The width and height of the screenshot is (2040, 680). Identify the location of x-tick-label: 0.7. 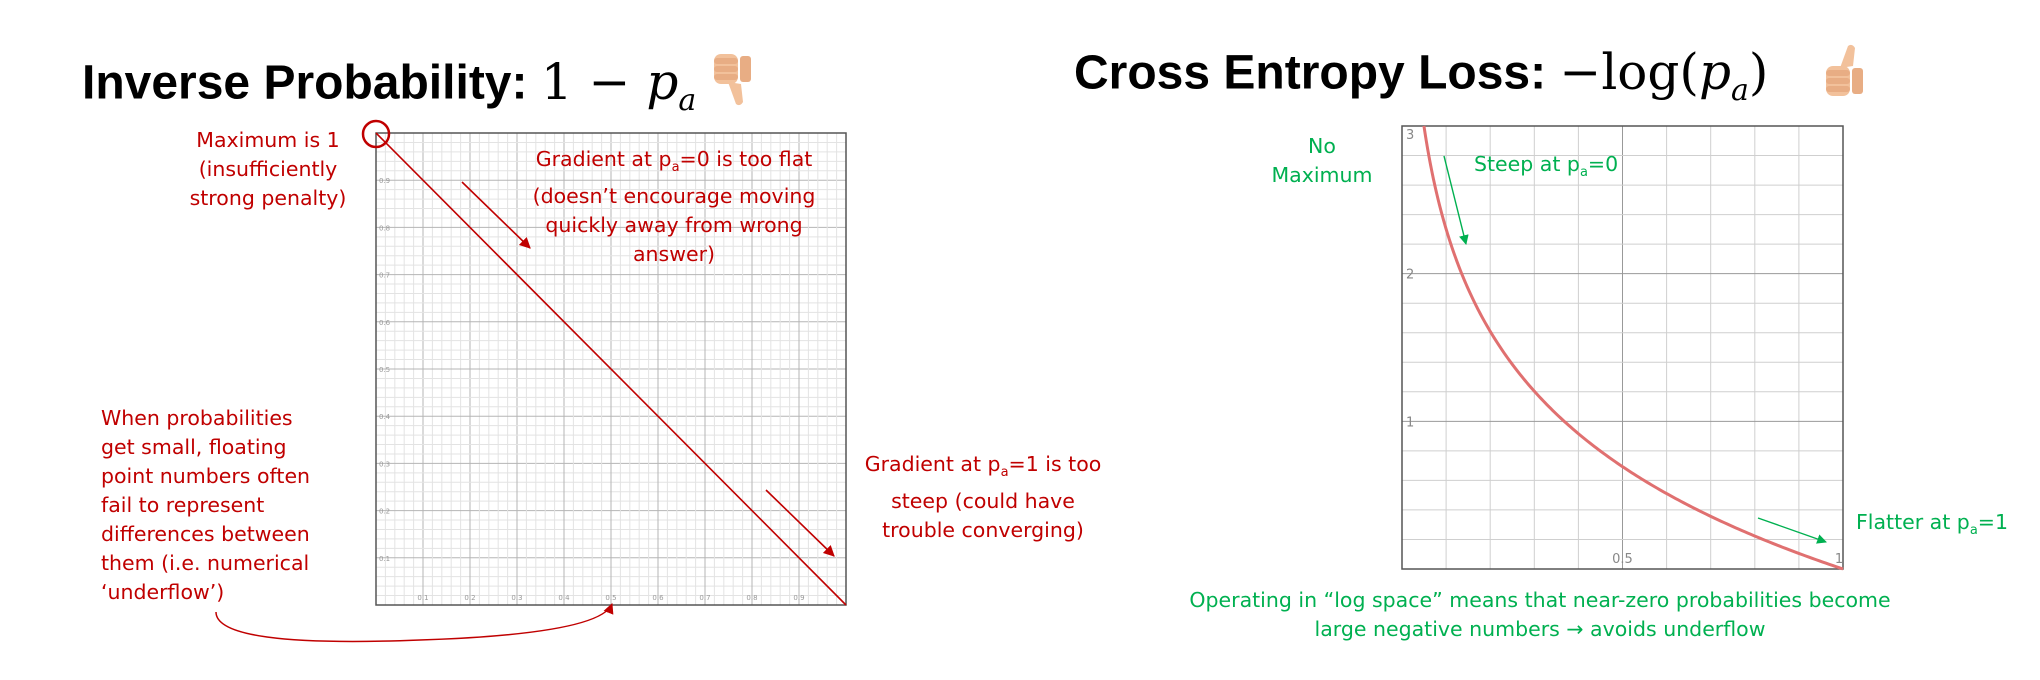
(704, 598).